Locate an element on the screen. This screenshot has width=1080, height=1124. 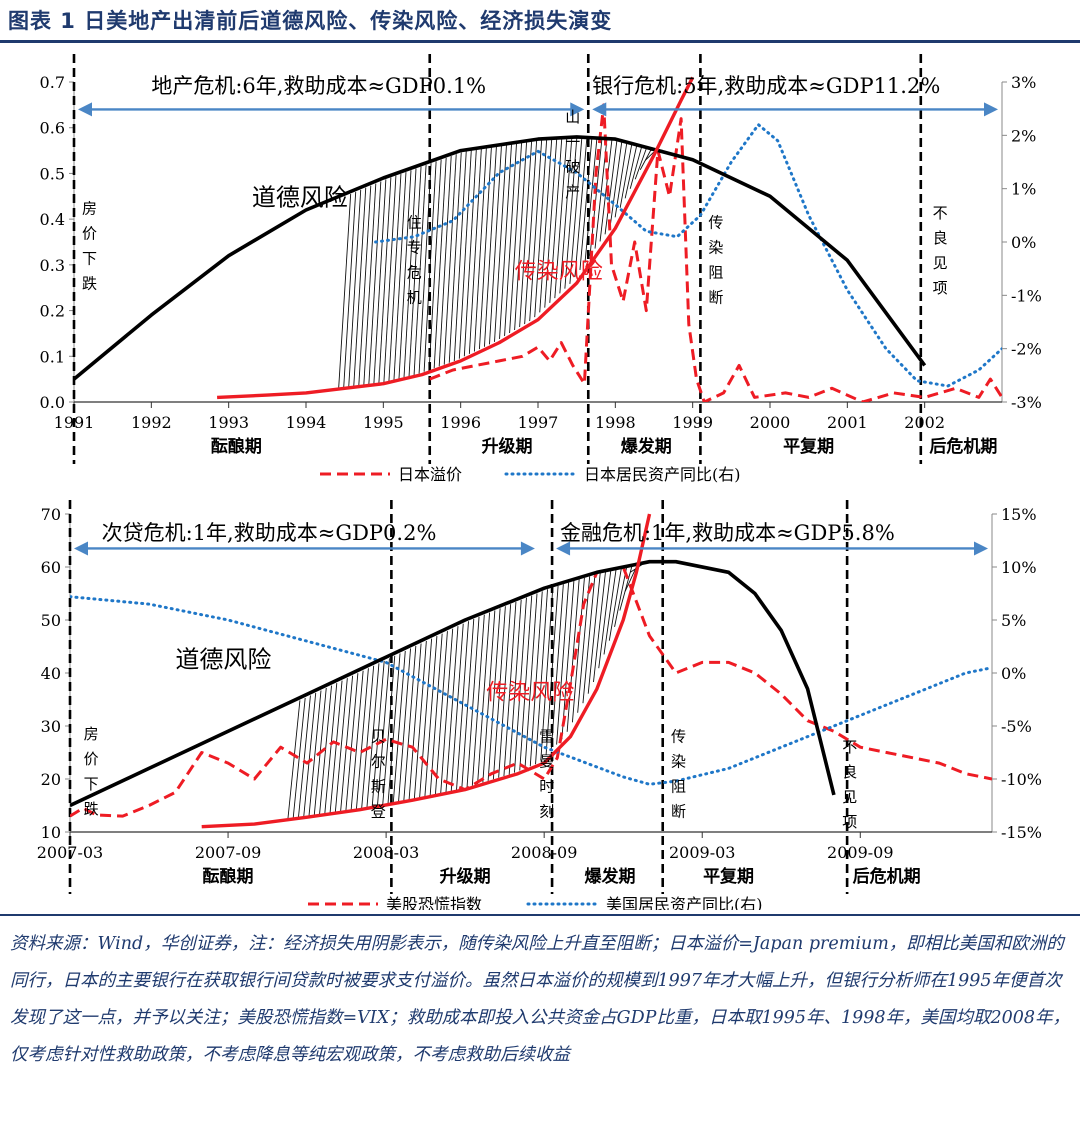
jp-phase-label: 后危机期 is located at coordinates (963, 446).